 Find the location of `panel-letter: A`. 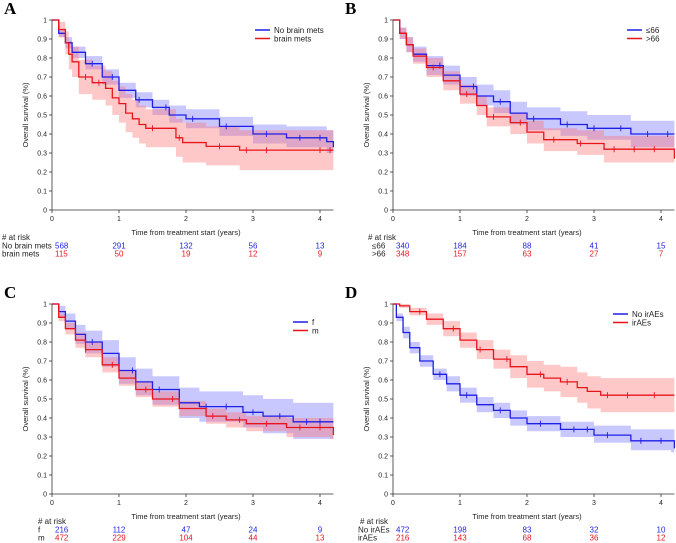

panel-letter: A is located at coordinates (10, 9).